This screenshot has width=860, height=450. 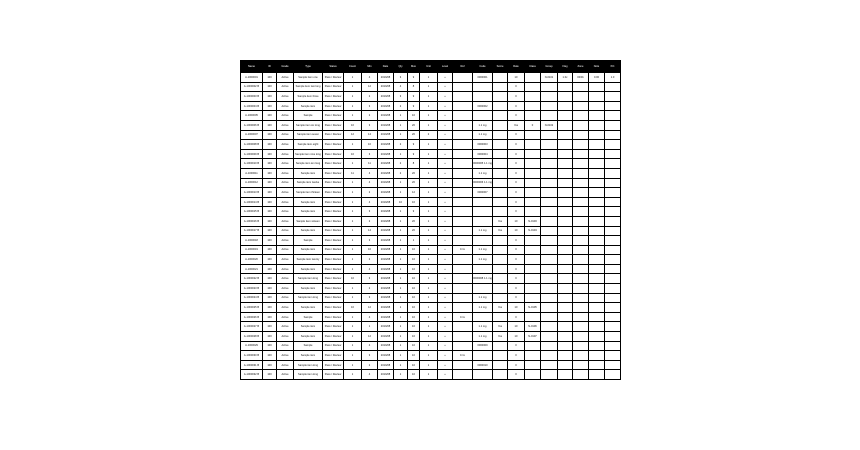 What do you see at coordinates (400, 66) in the screenshot?
I see `header-cell: Qty` at bounding box center [400, 66].